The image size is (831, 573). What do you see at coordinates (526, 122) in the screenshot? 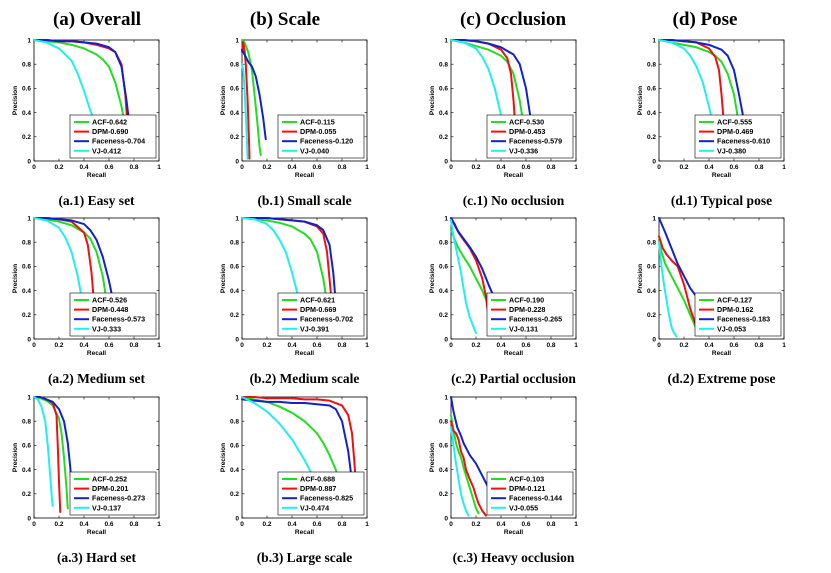
I see `legend-entry-acf: ACF-0.530` at bounding box center [526, 122].